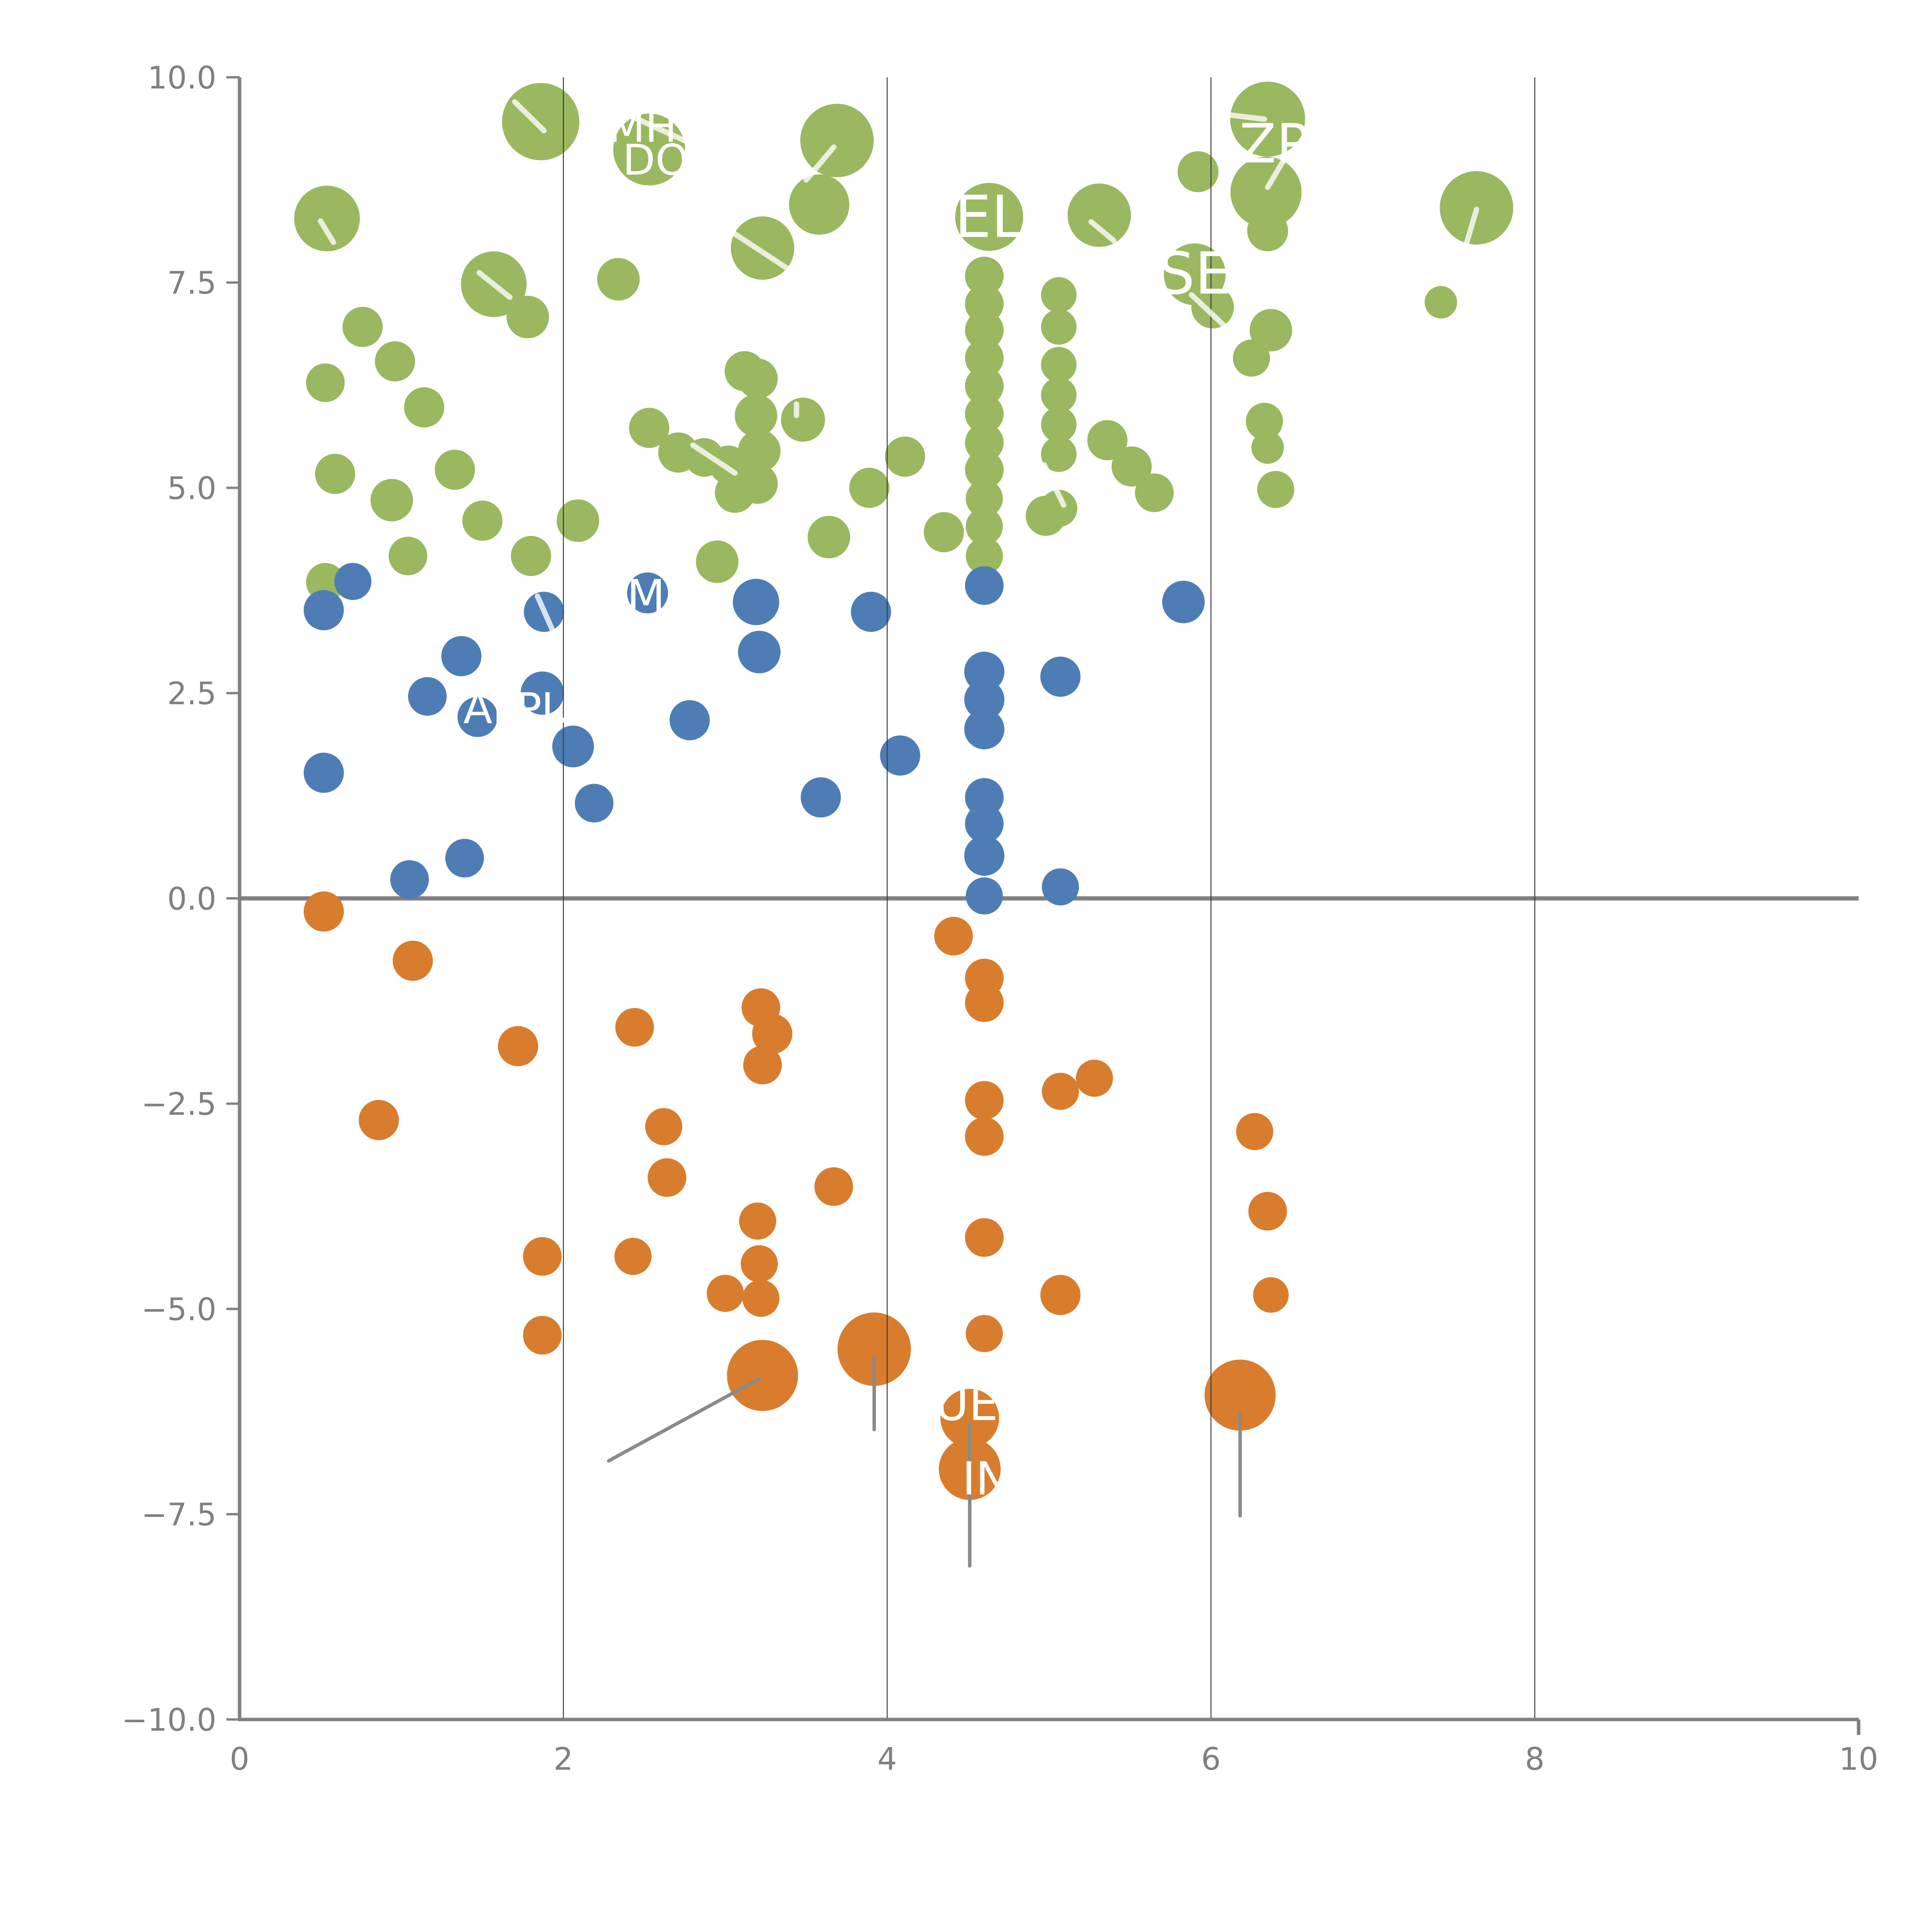  What do you see at coordinates (986, 1478) in the screenshot?
I see `point-label-IN: IN` at bounding box center [986, 1478].